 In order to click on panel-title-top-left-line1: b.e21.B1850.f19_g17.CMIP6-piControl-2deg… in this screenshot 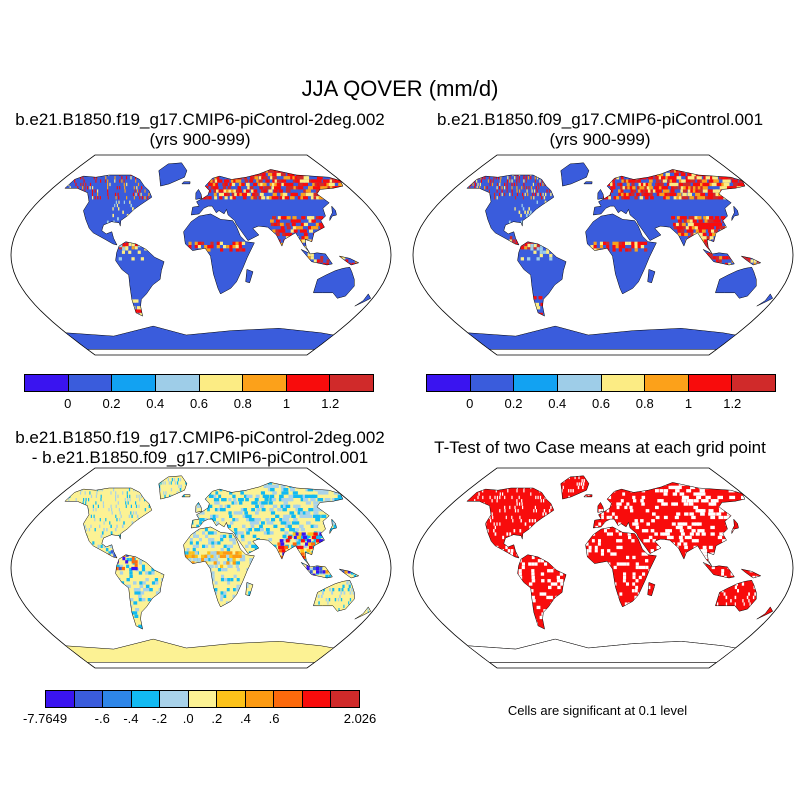, I will do `click(200, 119)`.